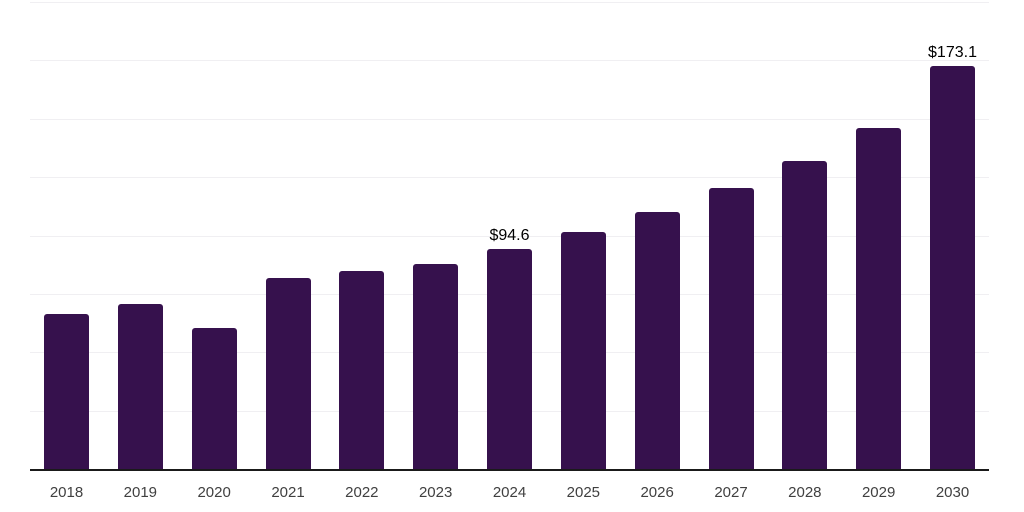 This screenshot has height=512, width=1024. What do you see at coordinates (288, 373) in the screenshot?
I see `bar-2021` at bounding box center [288, 373].